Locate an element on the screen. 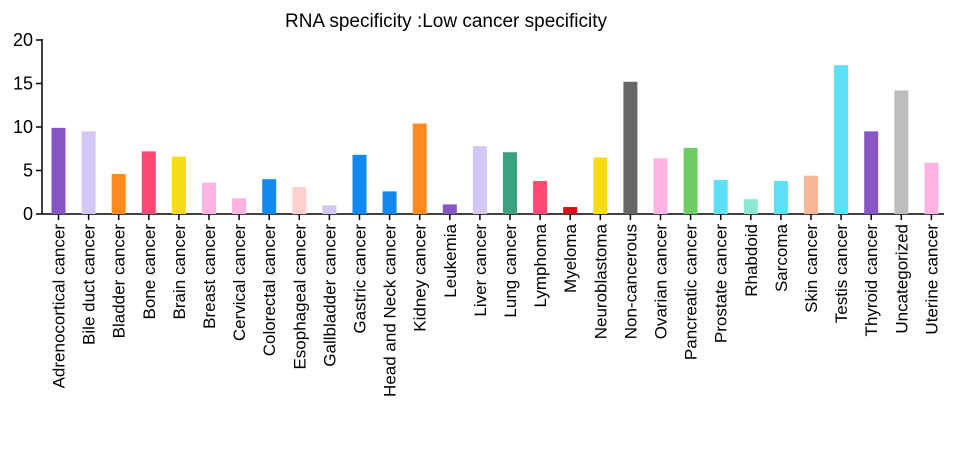 This screenshot has height=453, width=960. x-tick-label: Skin cancer is located at coordinates (811, 268).